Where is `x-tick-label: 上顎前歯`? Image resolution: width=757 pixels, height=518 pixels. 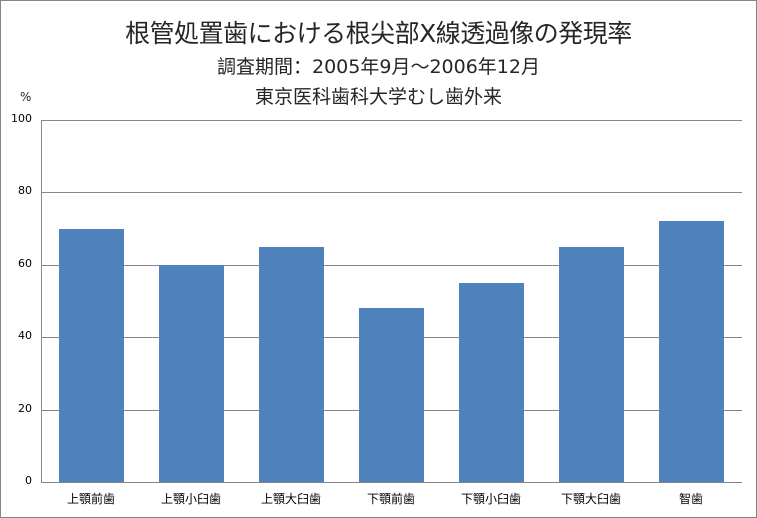 x-tick-label: 上顎前歯 is located at coordinates (90, 499).